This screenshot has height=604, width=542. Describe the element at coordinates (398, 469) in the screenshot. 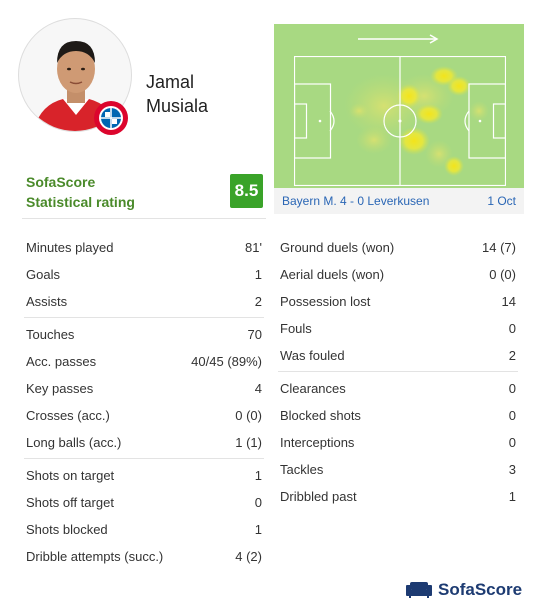

I see `stat-row: Tackles 3` at that location.